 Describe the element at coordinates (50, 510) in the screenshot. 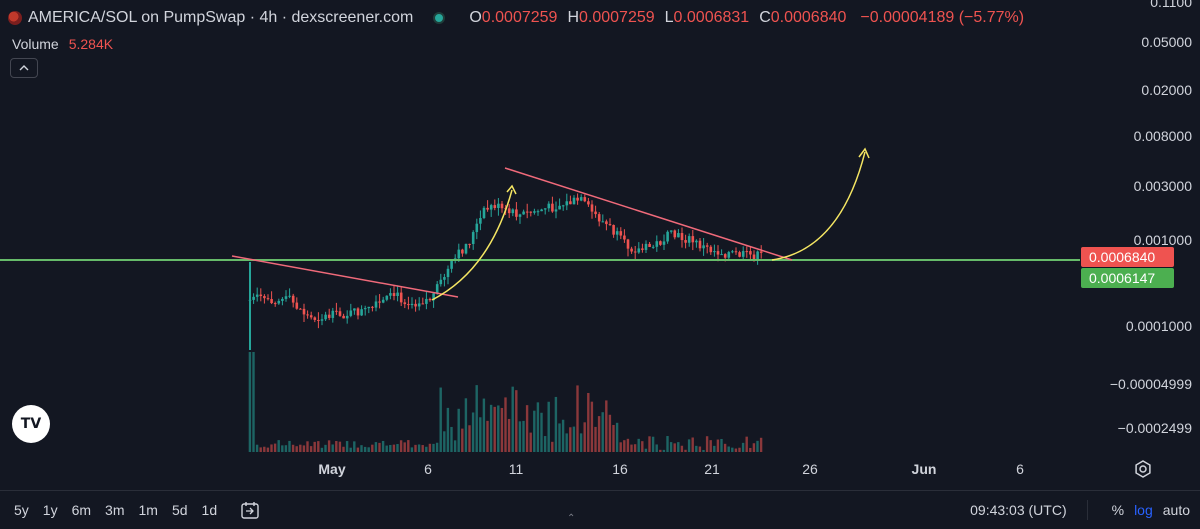

I see `timeframe-1y: 1y` at that location.